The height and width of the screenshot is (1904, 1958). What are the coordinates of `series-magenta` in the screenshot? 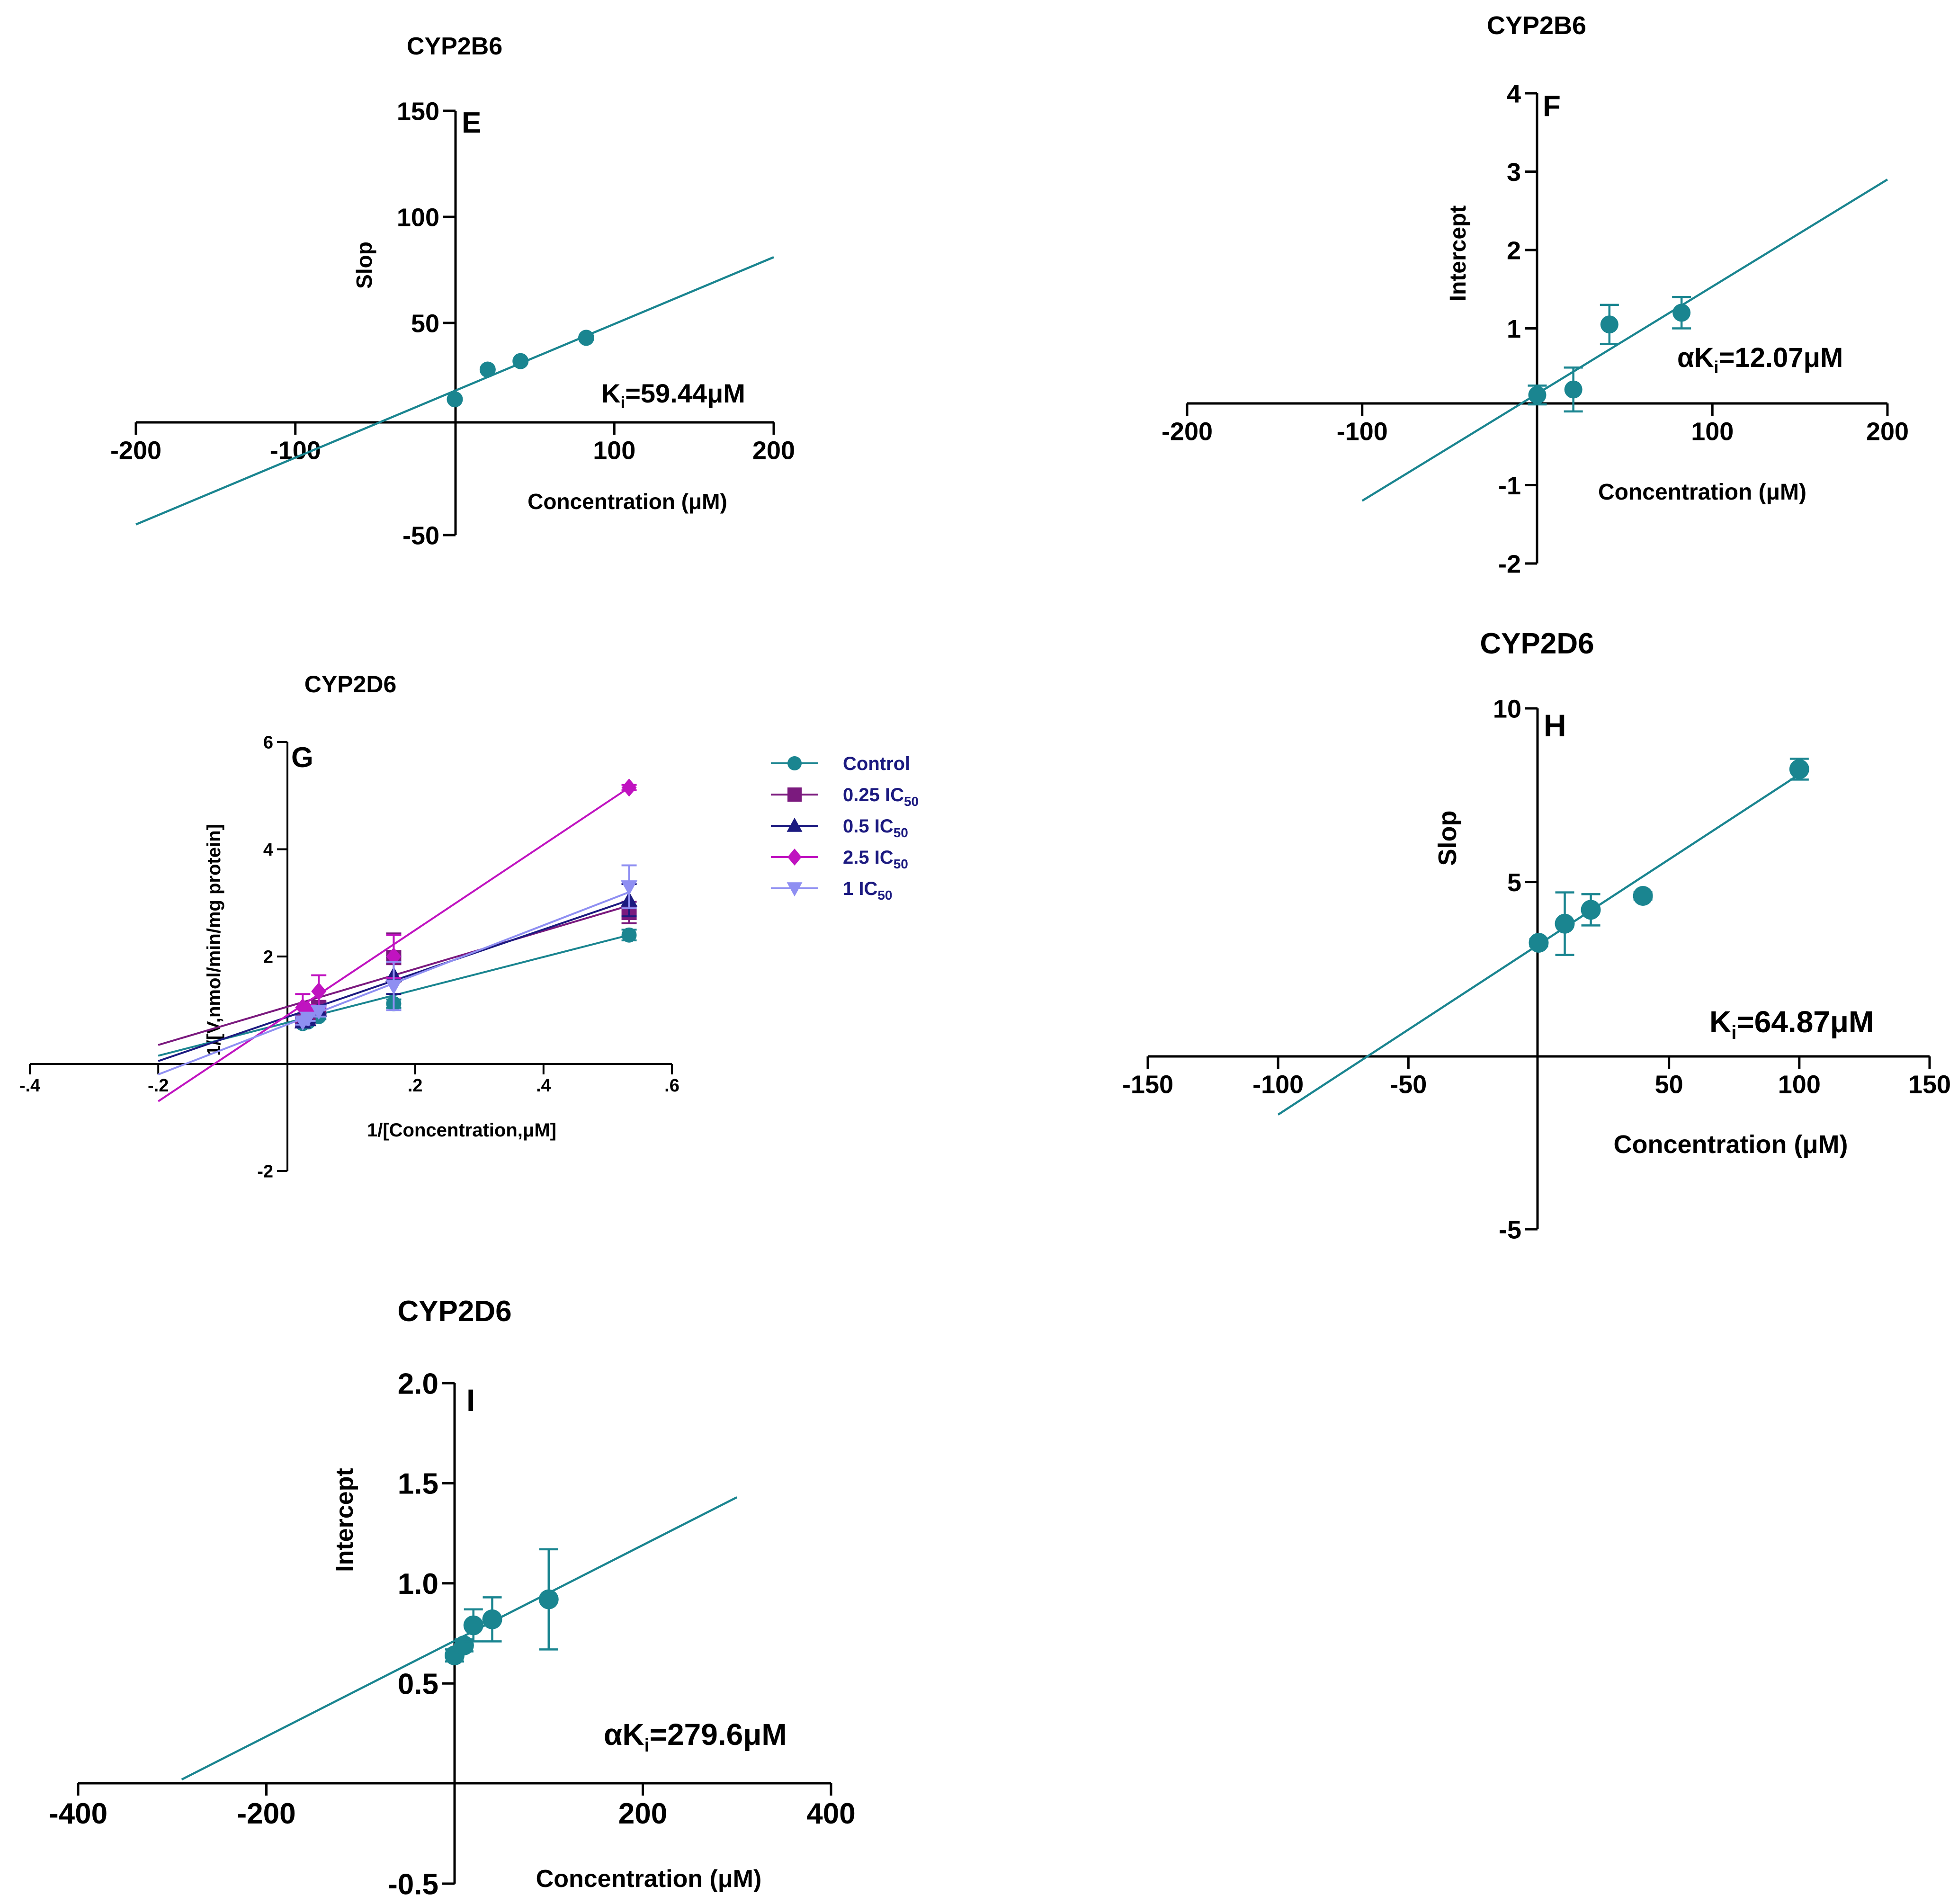 It's located at (397, 940).